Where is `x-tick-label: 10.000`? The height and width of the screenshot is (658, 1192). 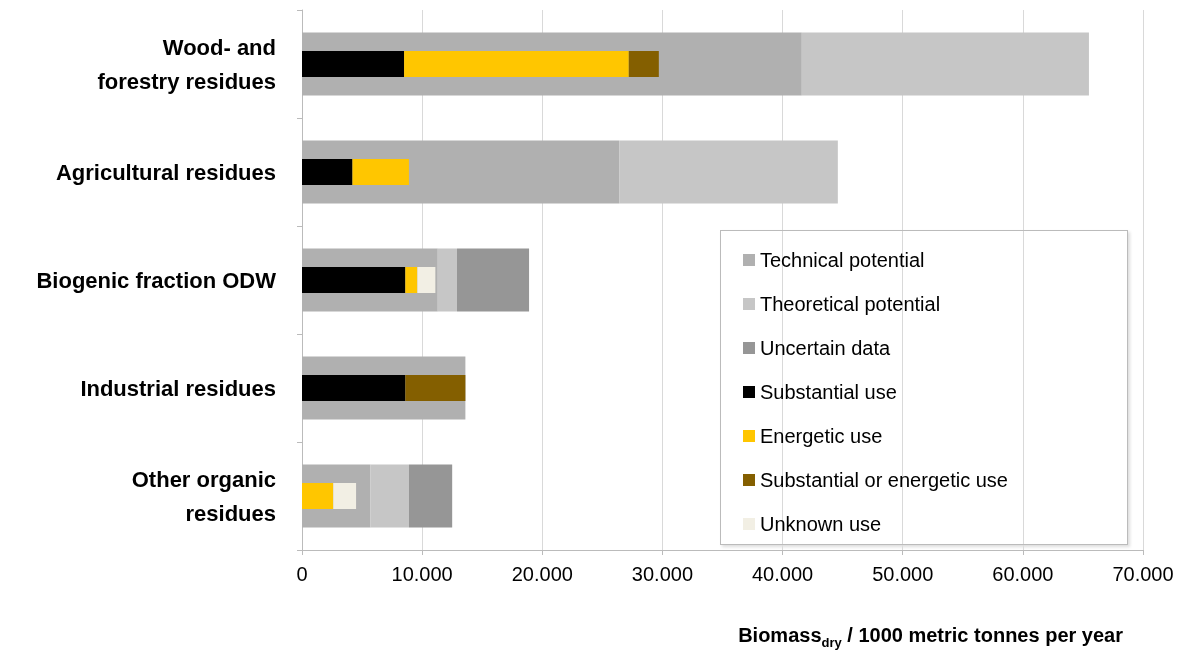 x-tick-label: 10.000 is located at coordinates (422, 574).